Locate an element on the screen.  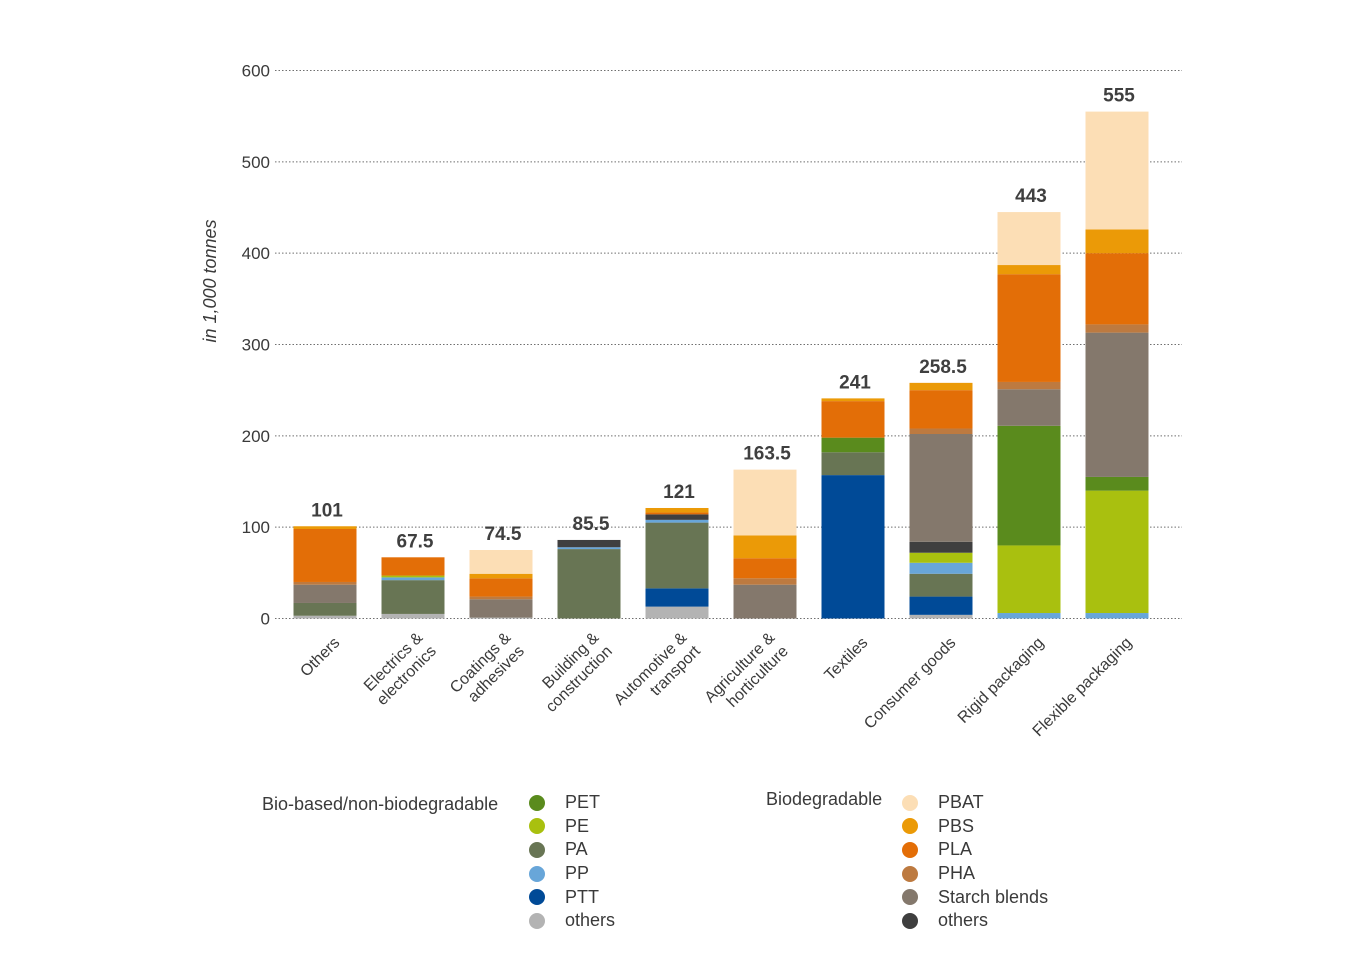
legend-item: PET is located at coordinates (572, 803).